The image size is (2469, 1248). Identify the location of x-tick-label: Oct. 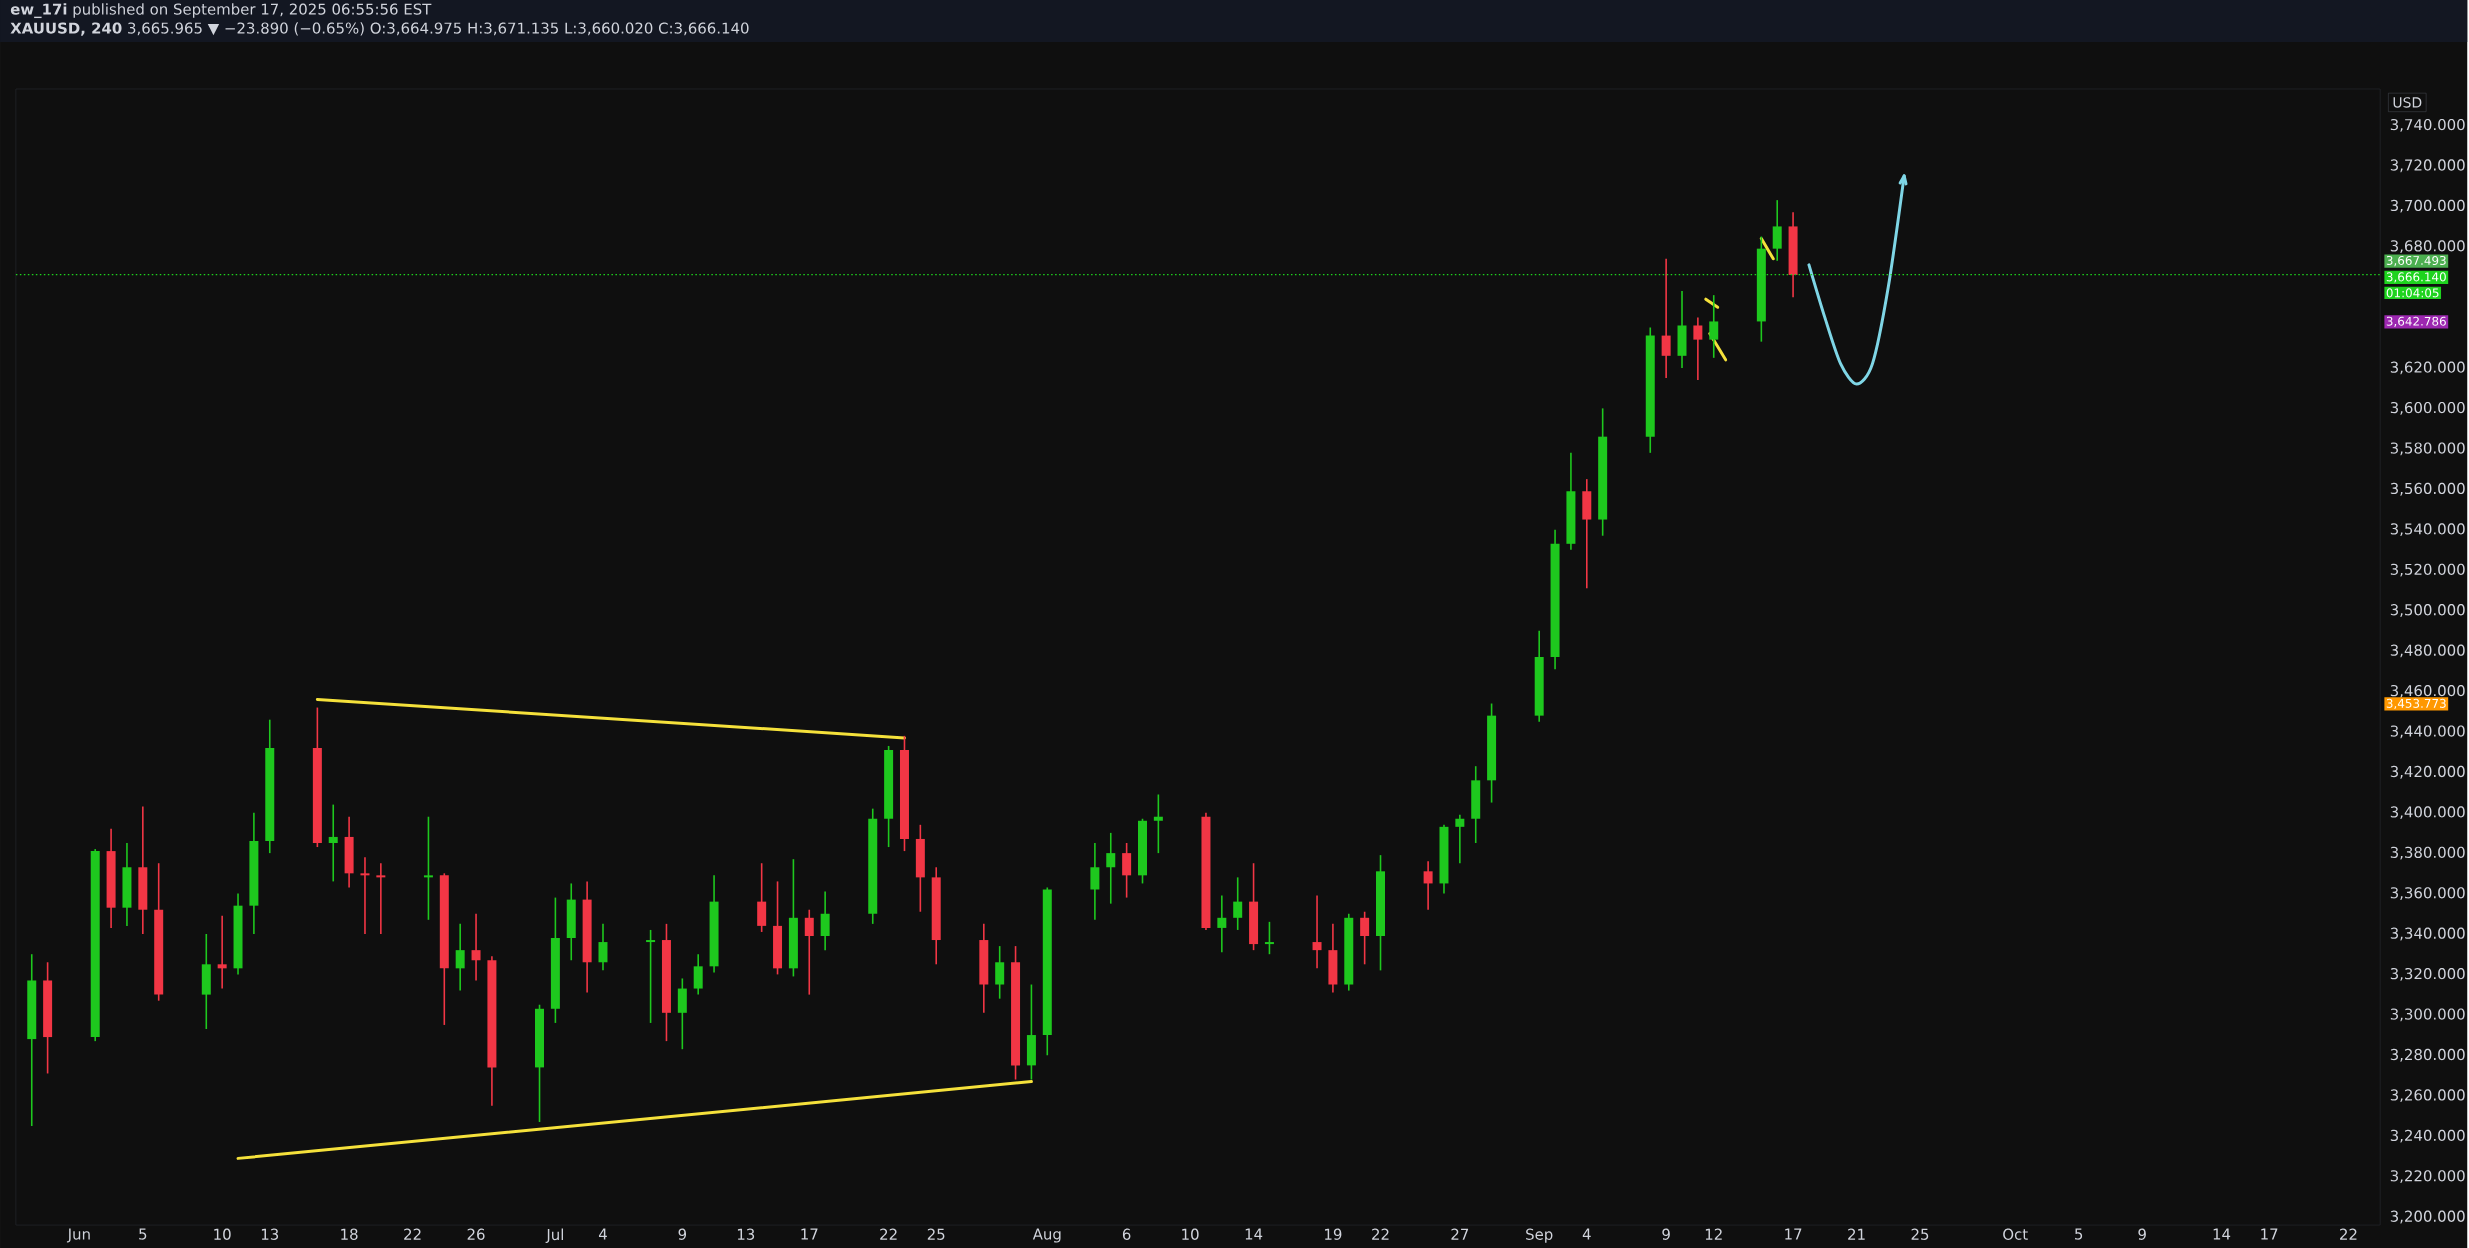
(2015, 1234).